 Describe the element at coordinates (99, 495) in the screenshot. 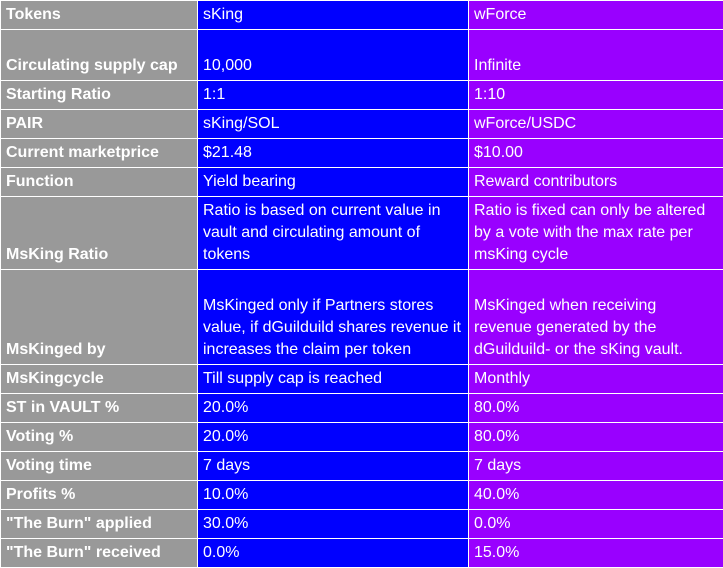

I see `row-label-profits: Profits %` at that location.